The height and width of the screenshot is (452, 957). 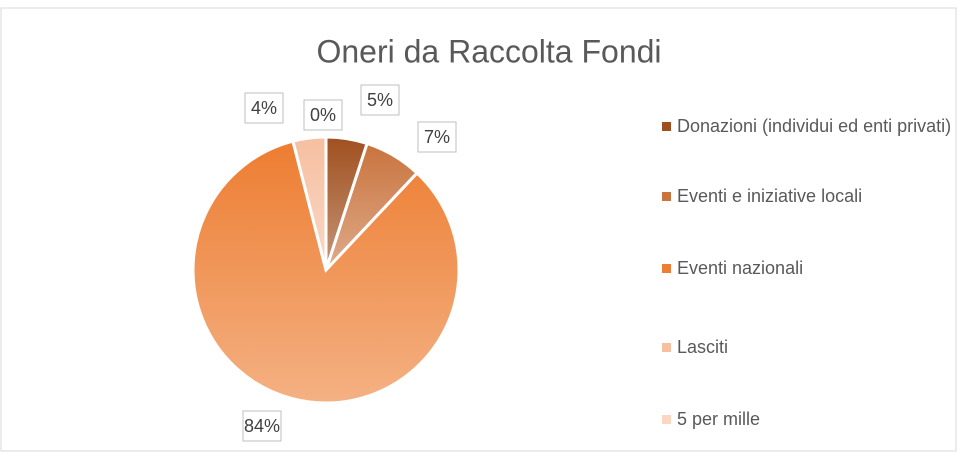 What do you see at coordinates (770, 196) in the screenshot?
I see `legend-label: Eventi e iniziative locali` at bounding box center [770, 196].